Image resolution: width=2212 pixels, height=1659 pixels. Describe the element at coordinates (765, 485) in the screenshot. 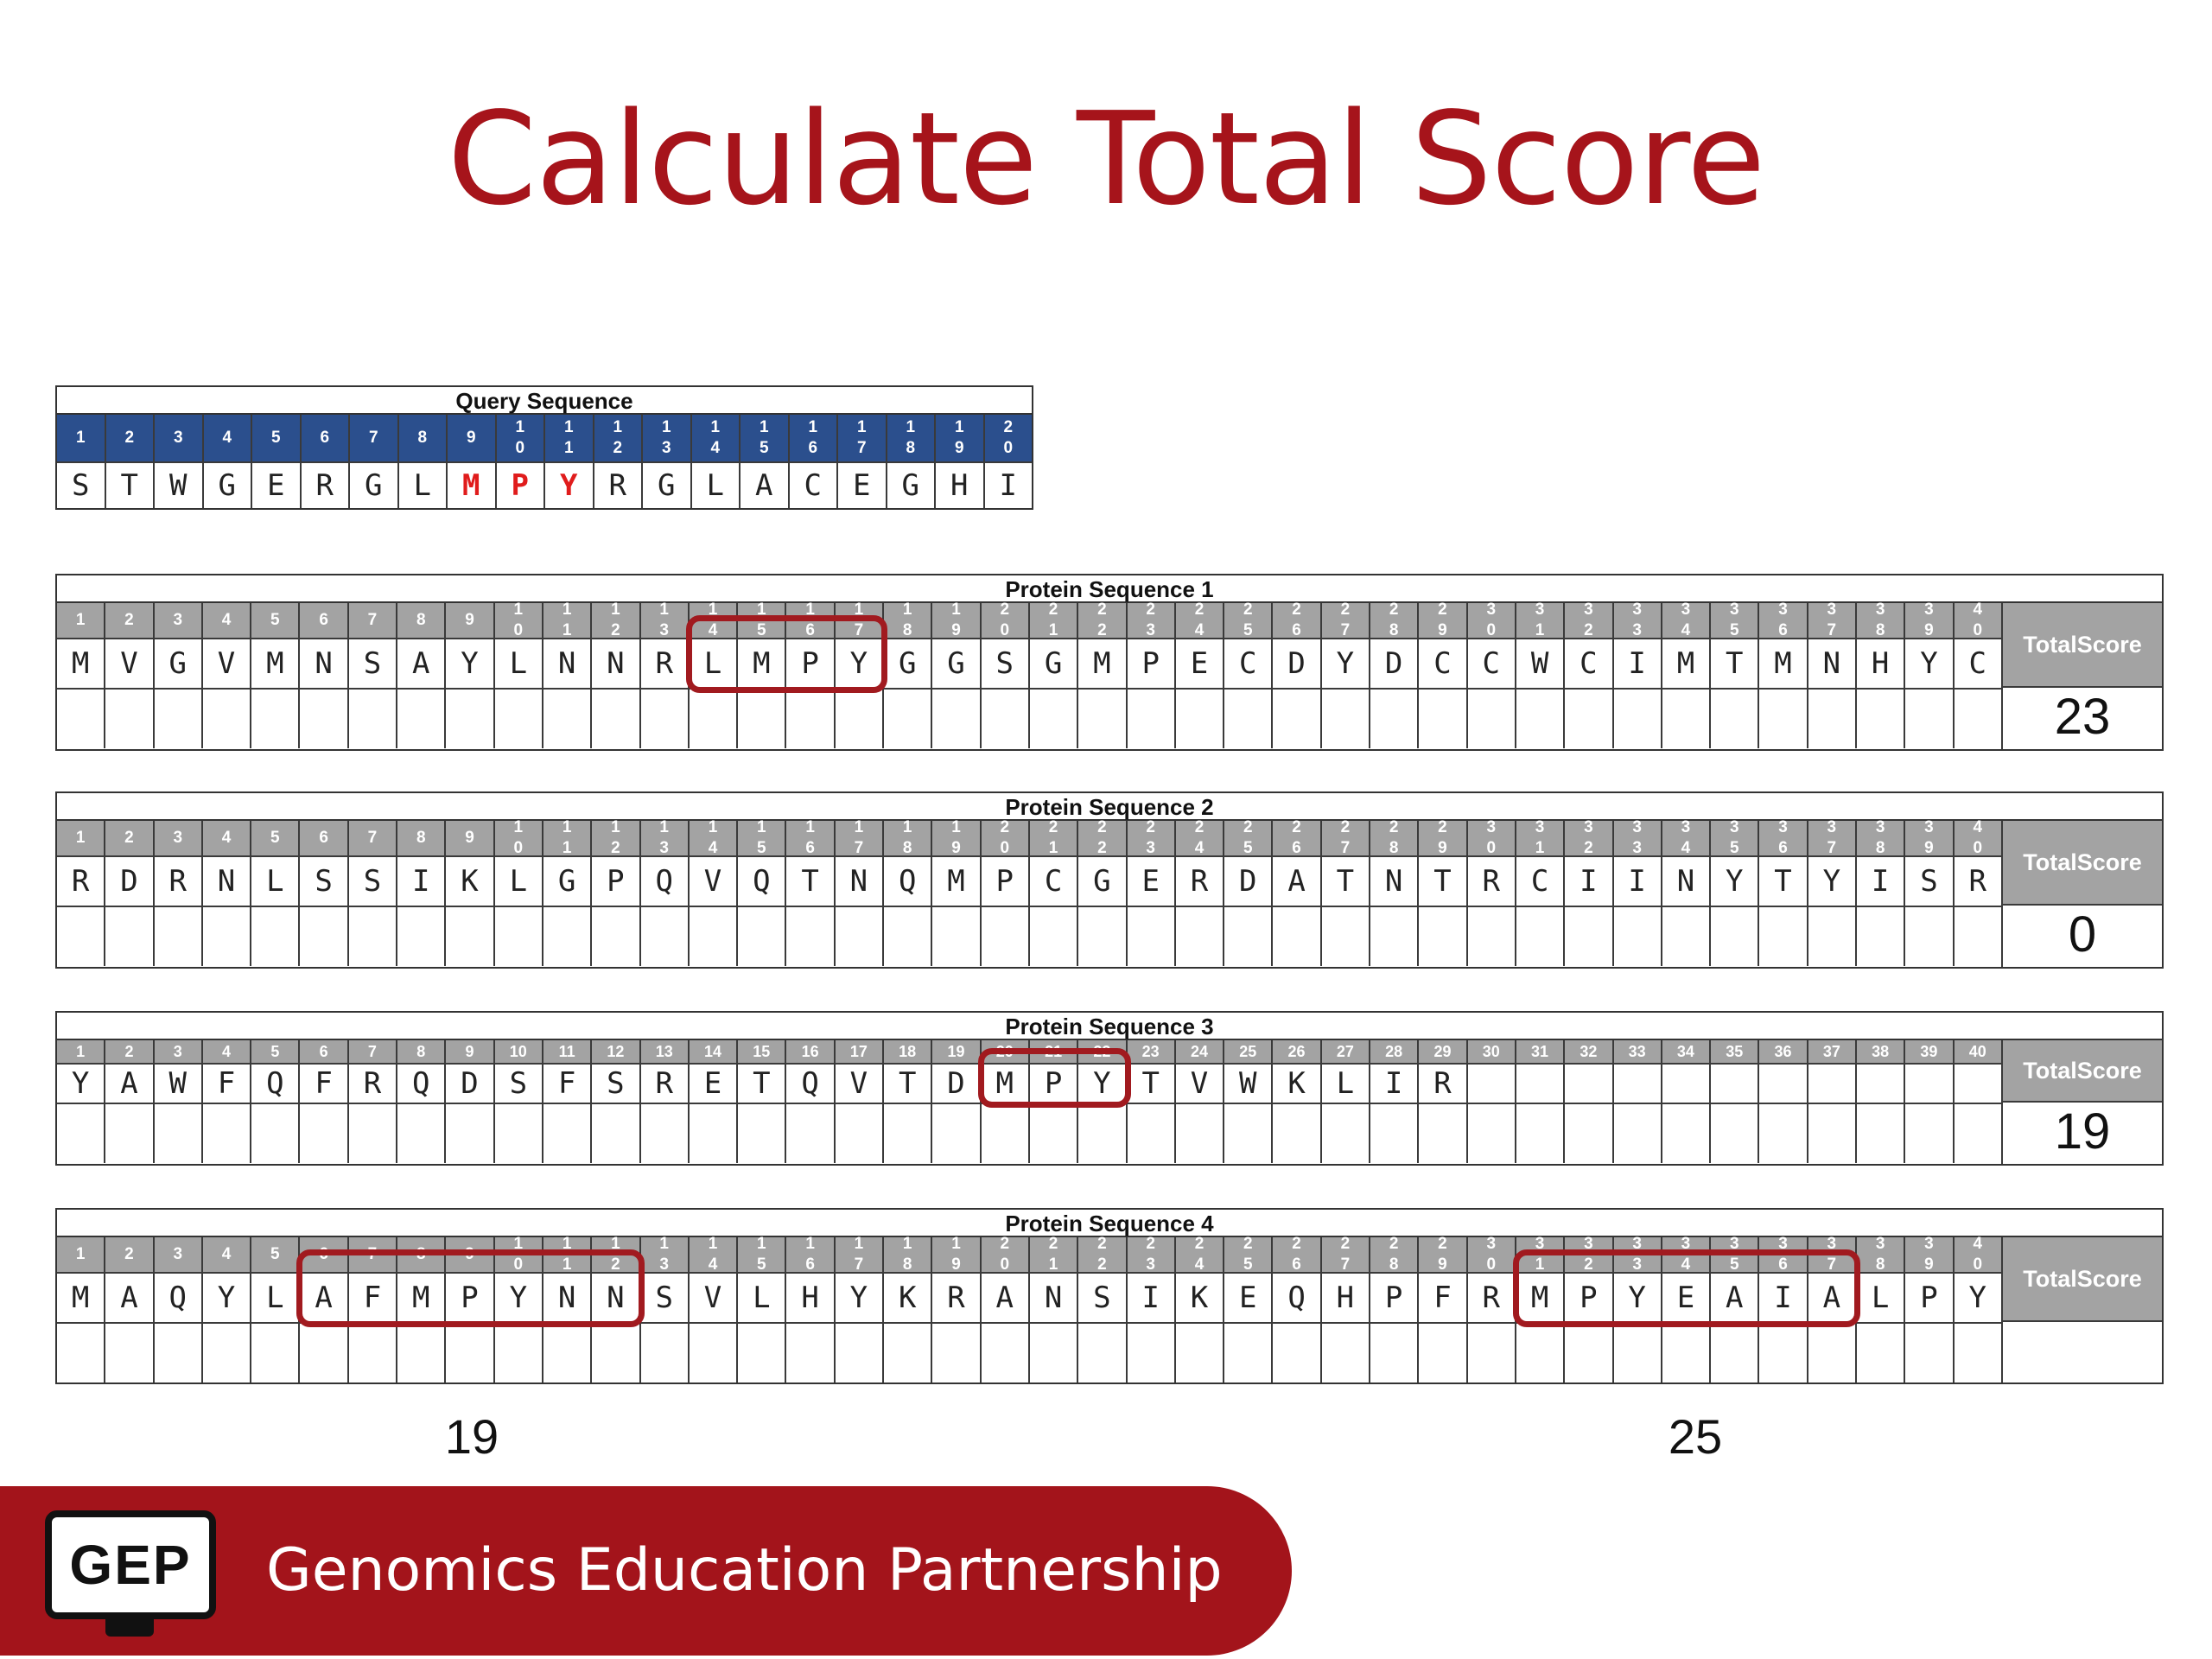

I see `query-residue: A` at that location.